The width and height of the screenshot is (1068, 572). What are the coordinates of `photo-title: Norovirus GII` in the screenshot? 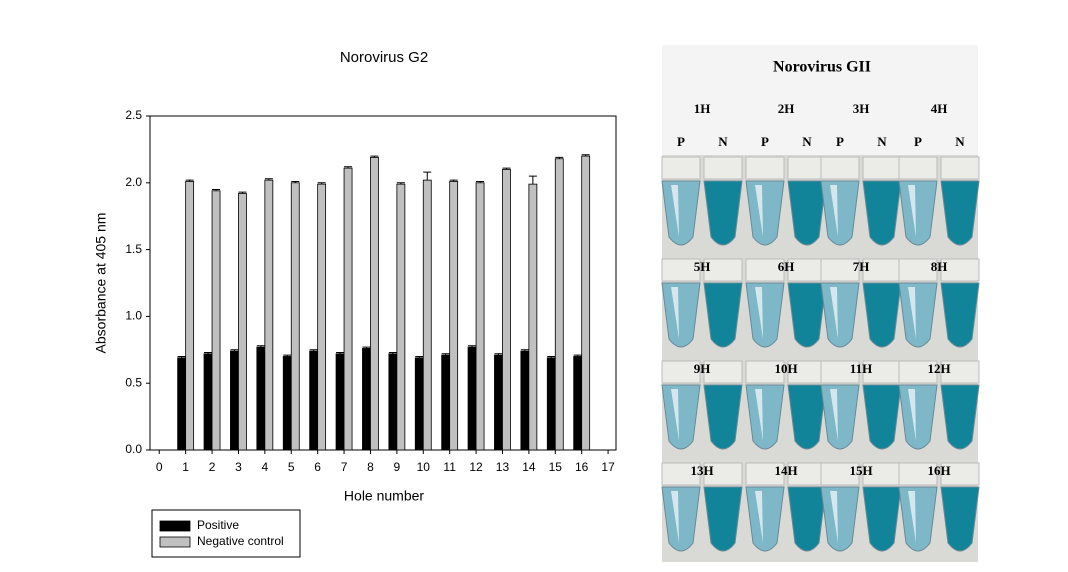 It's located at (822, 67).